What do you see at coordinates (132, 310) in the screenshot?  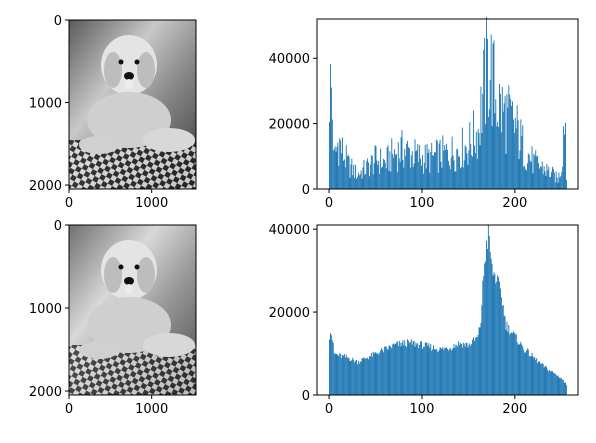 I see `image-equalized-frame` at bounding box center [132, 310].